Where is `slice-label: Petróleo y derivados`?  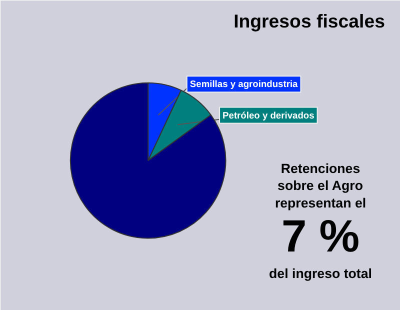 slice-label: Petróleo y derivados is located at coordinates (268, 115).